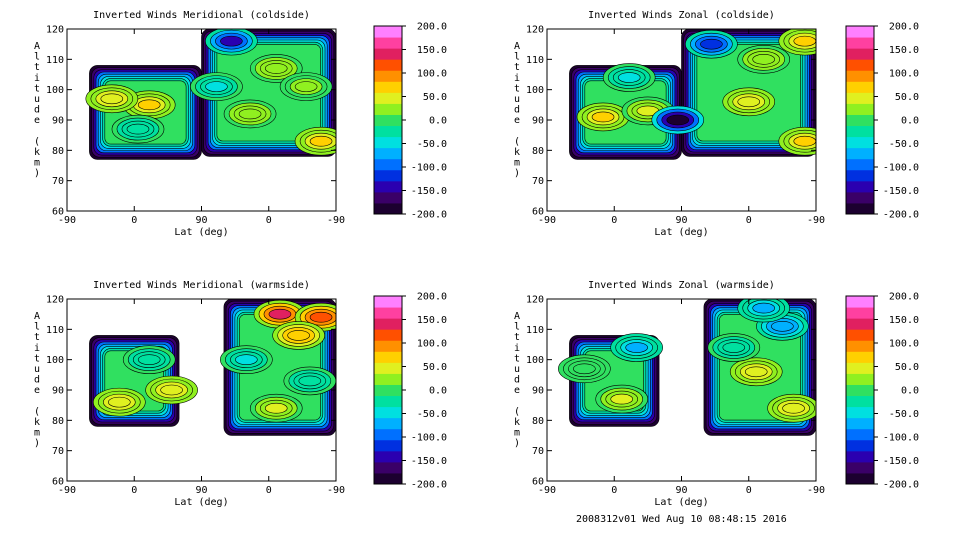 The image size is (960, 540). What do you see at coordinates (904, 414) in the screenshot?
I see `colorbar-tick-label: -50.0` at bounding box center [904, 414].